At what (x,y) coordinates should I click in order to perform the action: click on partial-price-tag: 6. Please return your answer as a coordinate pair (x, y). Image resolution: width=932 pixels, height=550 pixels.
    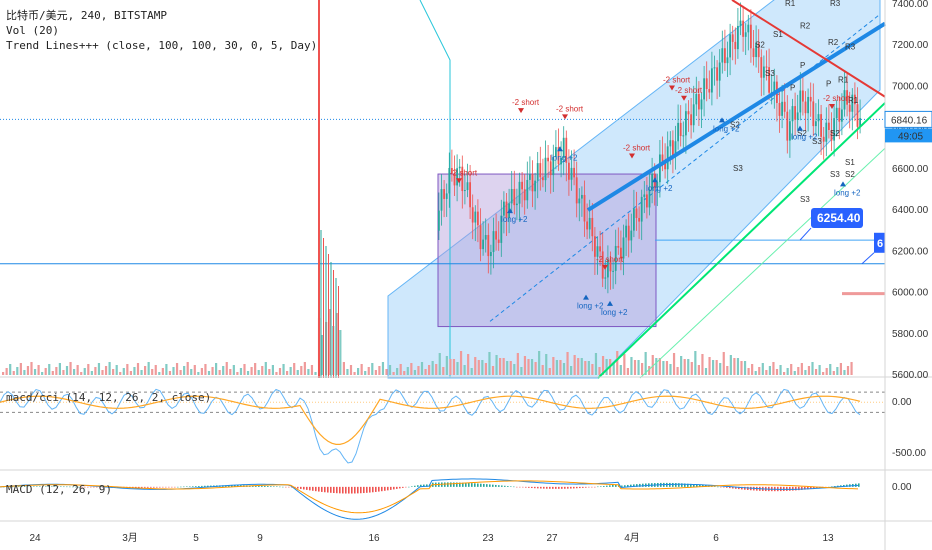
    Looking at the image, I should click on (873, 248).